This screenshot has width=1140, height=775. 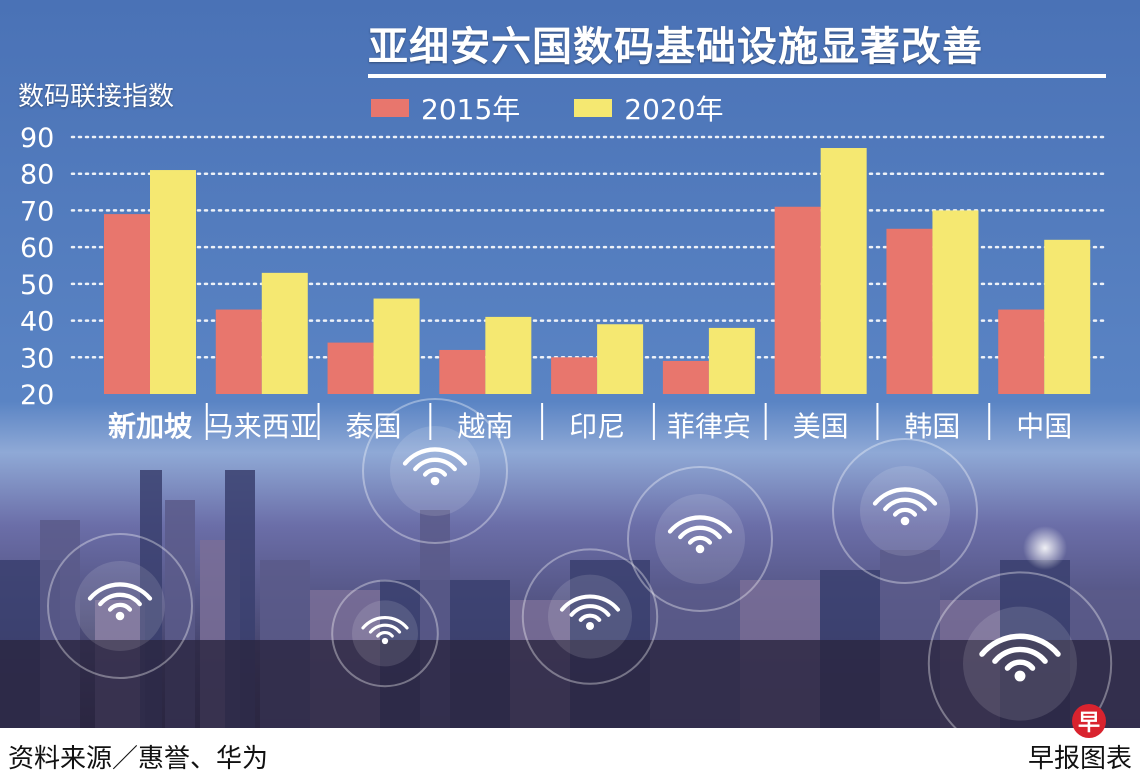 What do you see at coordinates (593, 108) in the screenshot?
I see `legend-swatch-2020` at bounding box center [593, 108].